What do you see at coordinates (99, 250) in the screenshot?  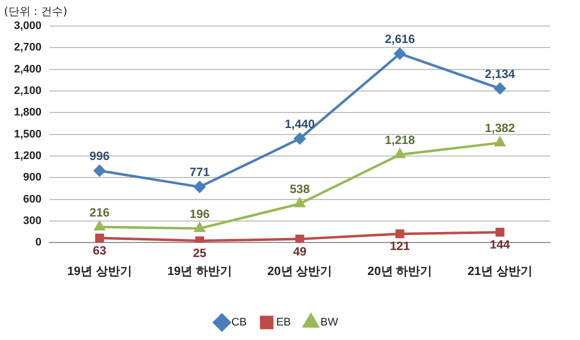 I see `data-label: 63` at bounding box center [99, 250].